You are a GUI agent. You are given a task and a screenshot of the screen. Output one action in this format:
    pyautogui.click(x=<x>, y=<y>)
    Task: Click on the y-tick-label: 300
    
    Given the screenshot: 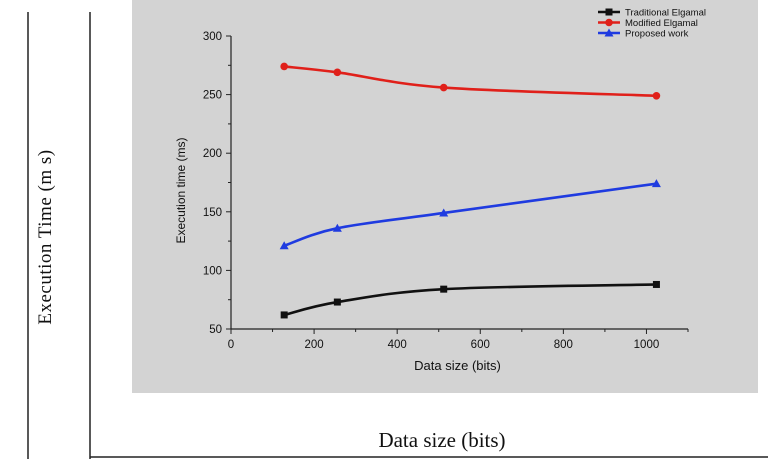 What is the action you would take?
    pyautogui.click(x=212, y=37)
    